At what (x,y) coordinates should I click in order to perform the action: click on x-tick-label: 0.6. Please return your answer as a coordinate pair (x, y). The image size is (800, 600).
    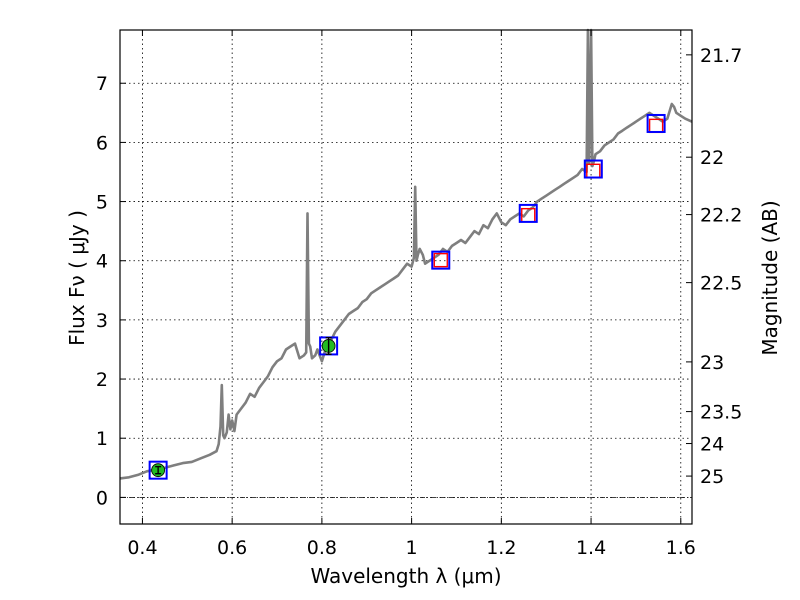
    Looking at the image, I should click on (232, 548).